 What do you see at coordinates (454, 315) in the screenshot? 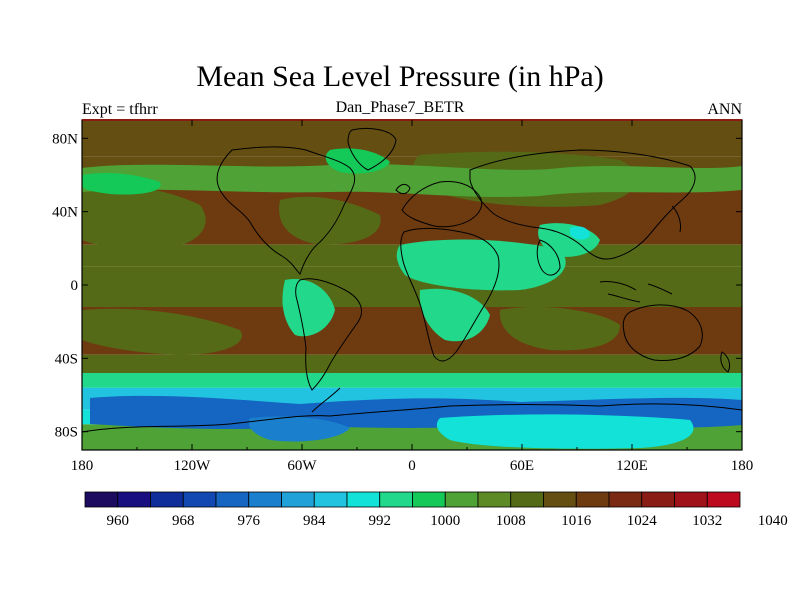
I see `africa-low` at bounding box center [454, 315].